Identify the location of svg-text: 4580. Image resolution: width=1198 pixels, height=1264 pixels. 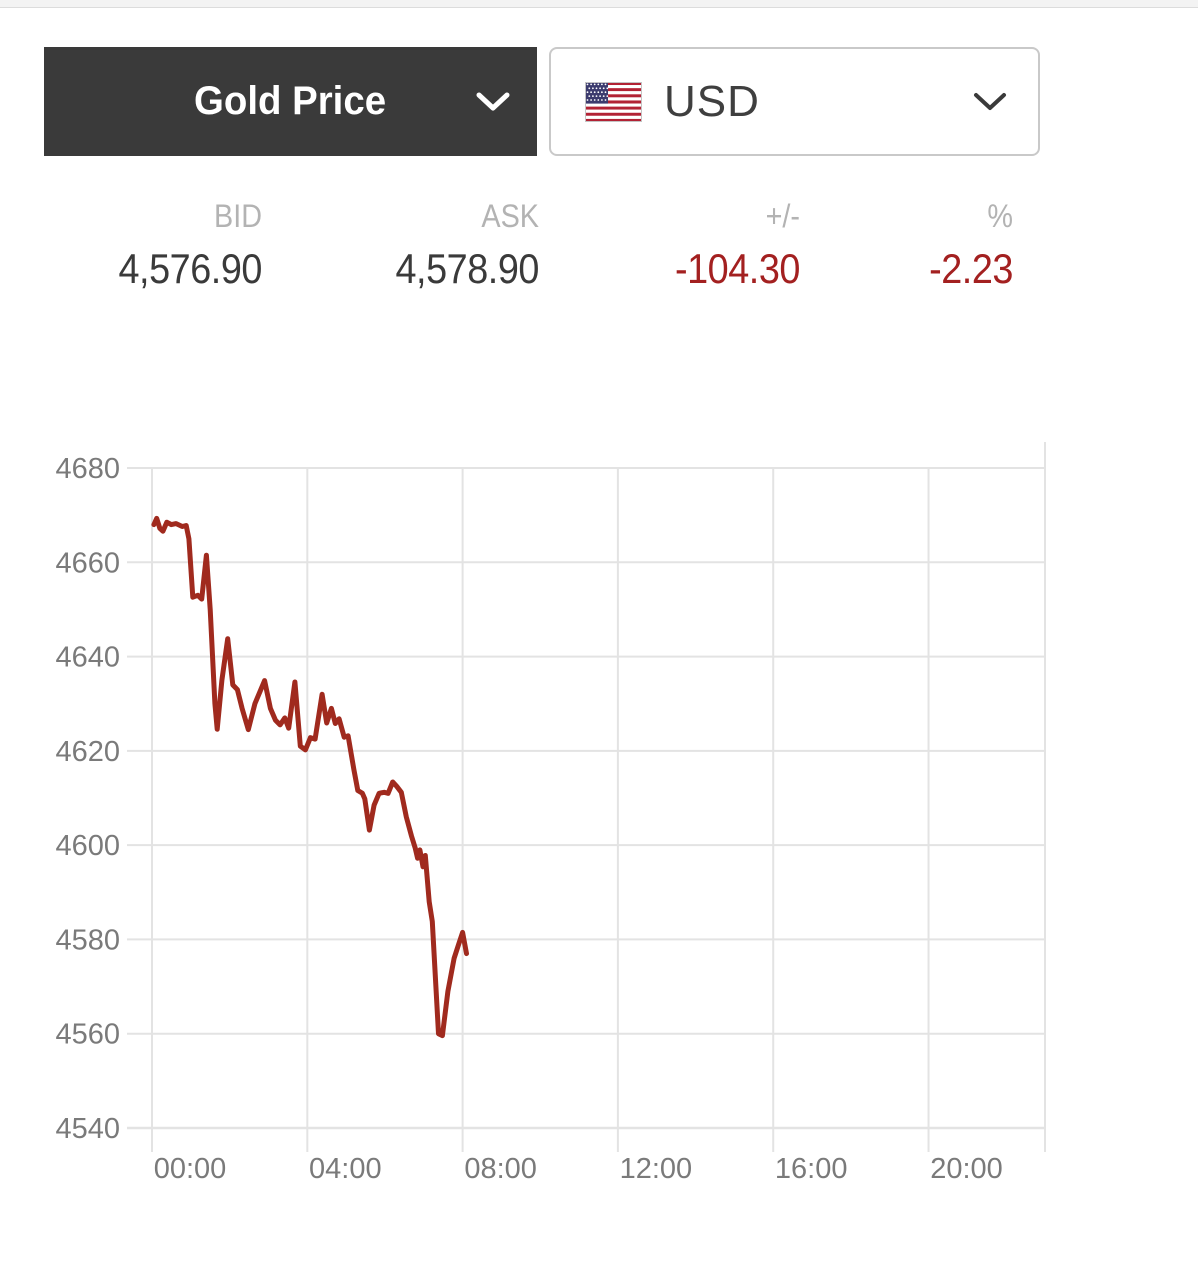
(87, 940).